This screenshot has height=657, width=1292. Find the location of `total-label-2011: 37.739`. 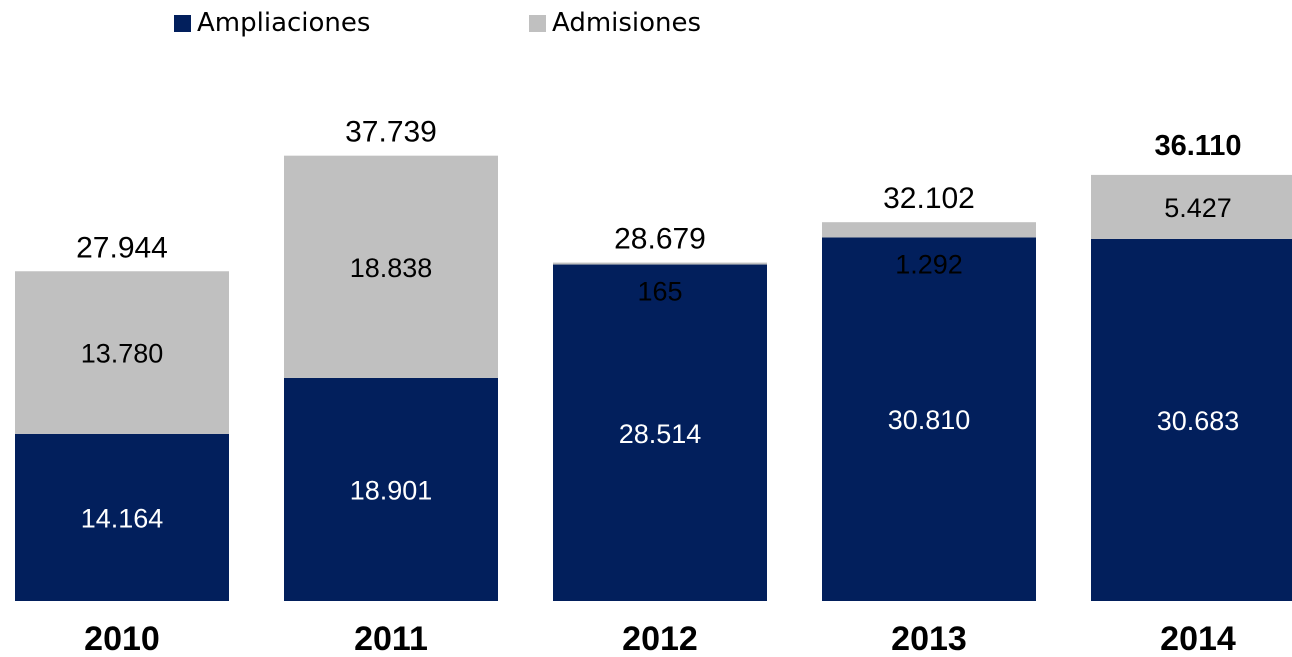

total-label-2011: 37.739 is located at coordinates (391, 132).